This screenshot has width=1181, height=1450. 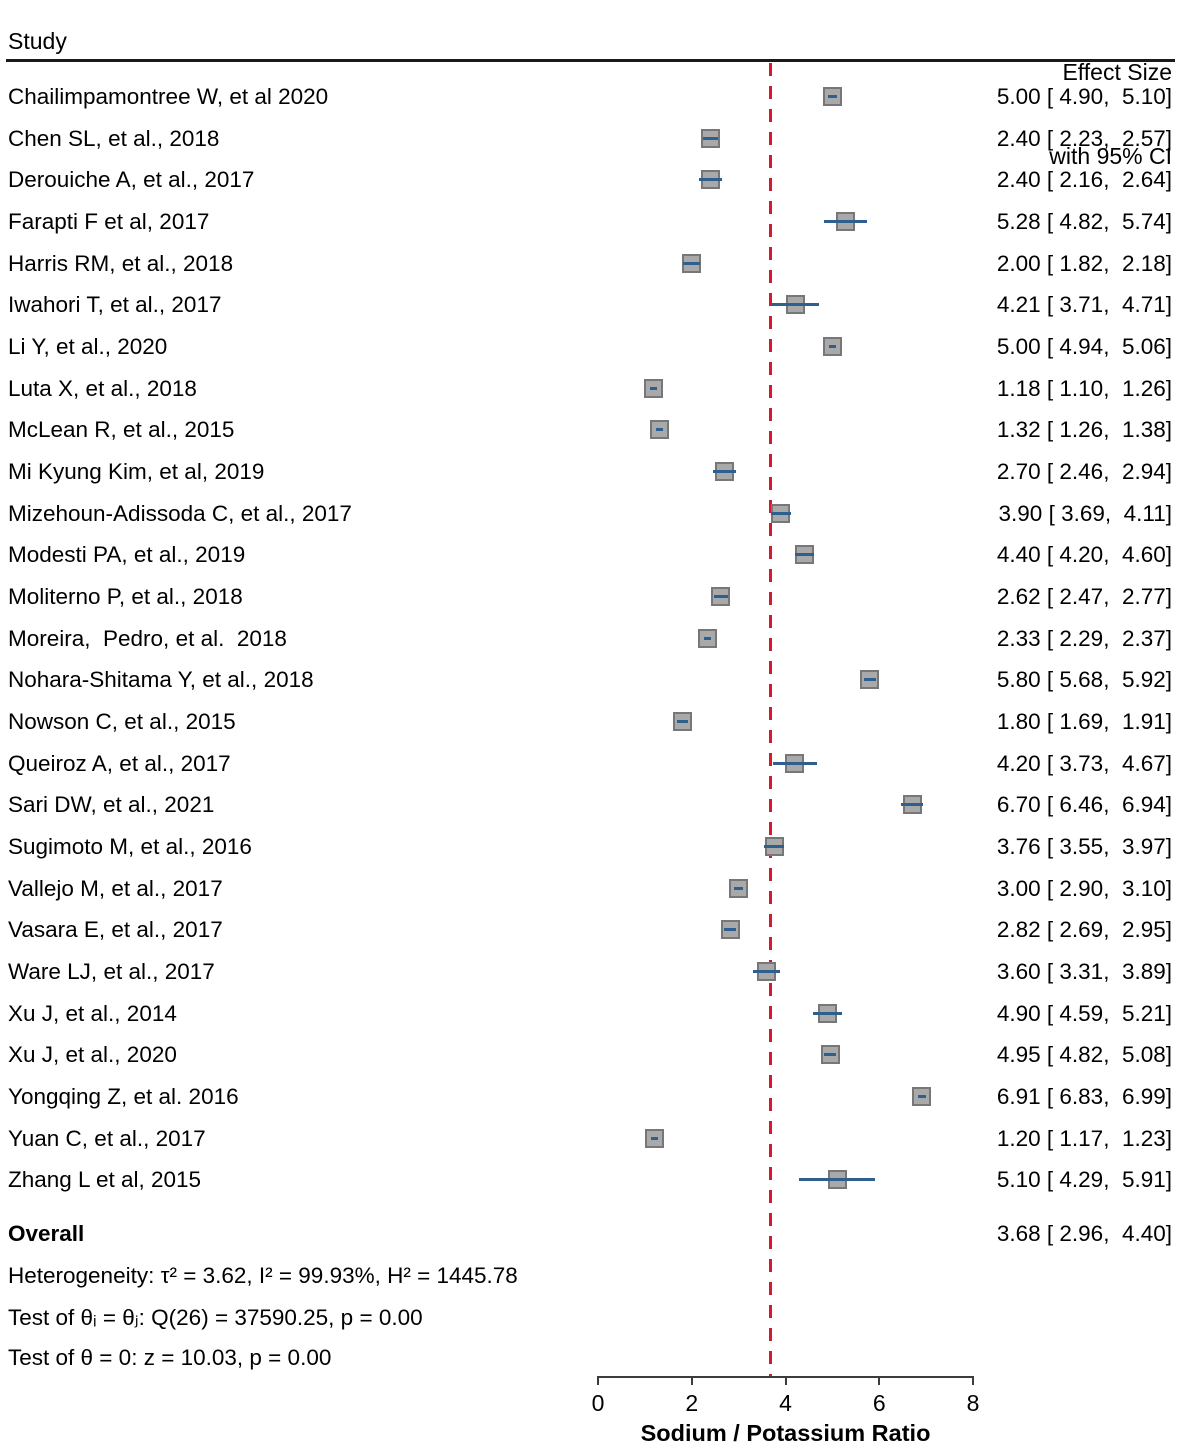 I want to click on overall-label: Overall, so click(x=46, y=1233).